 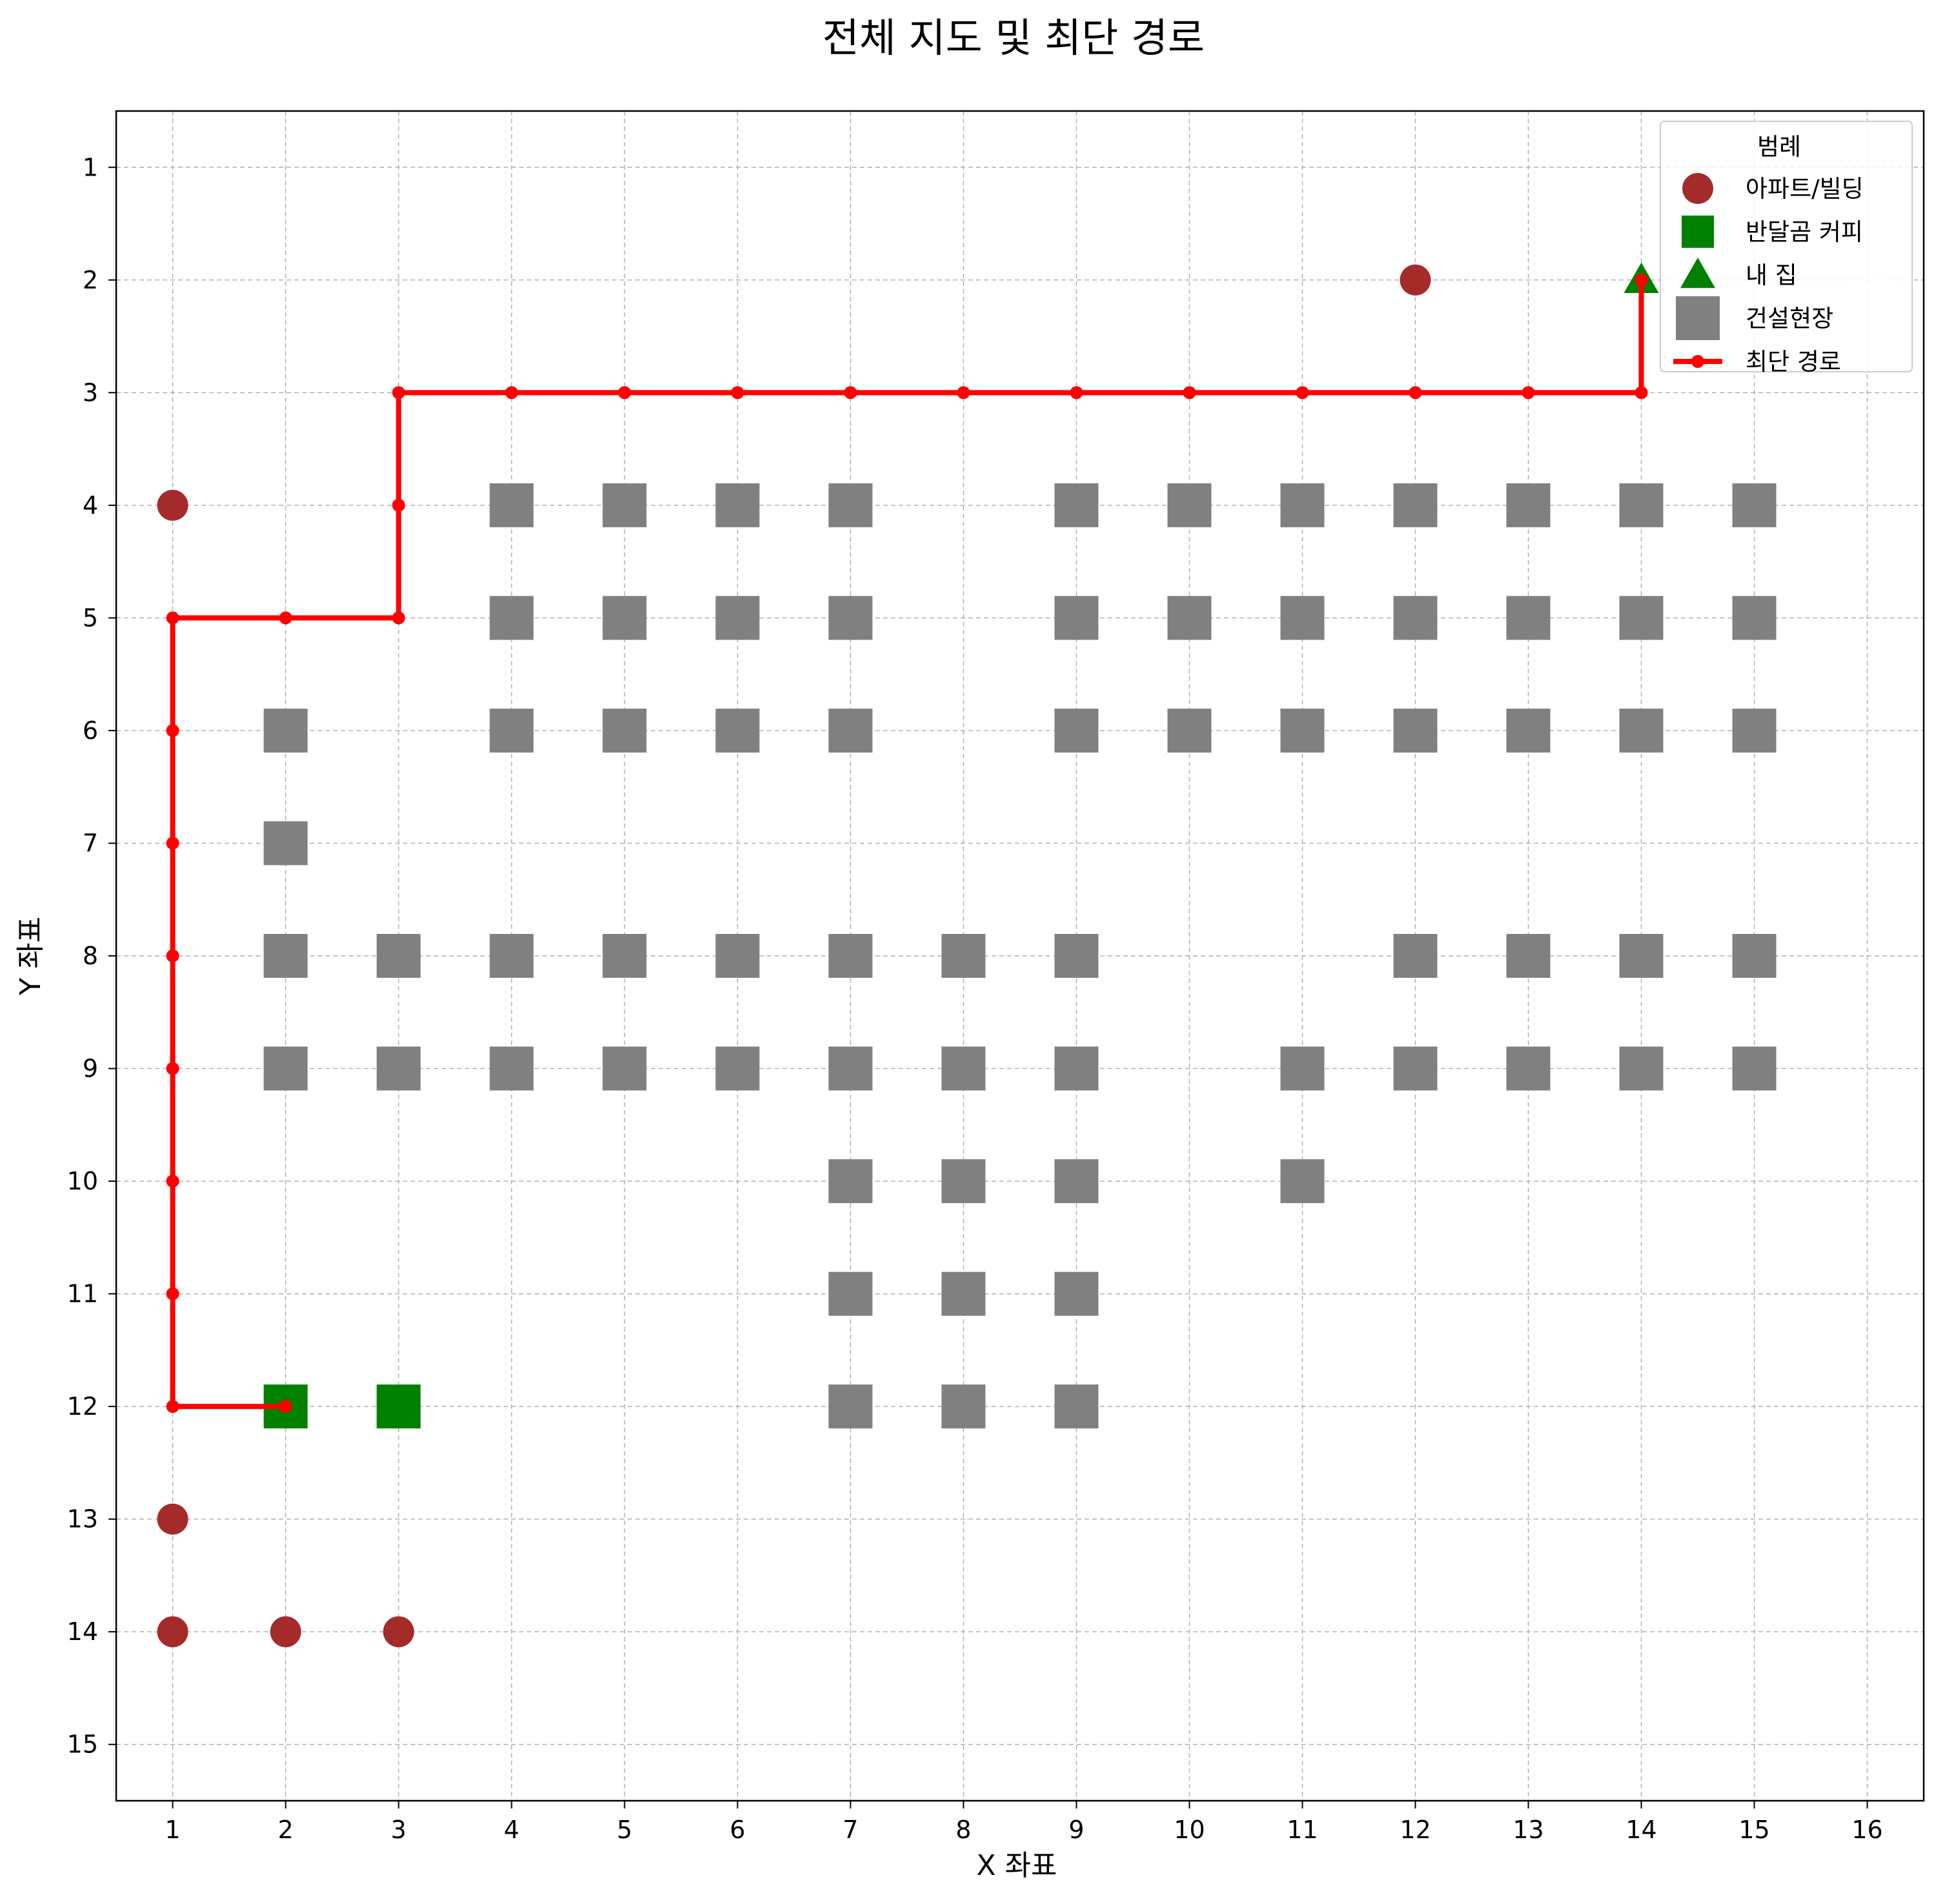 I want to click on legend-point-swatch, so click(x=1697, y=362).